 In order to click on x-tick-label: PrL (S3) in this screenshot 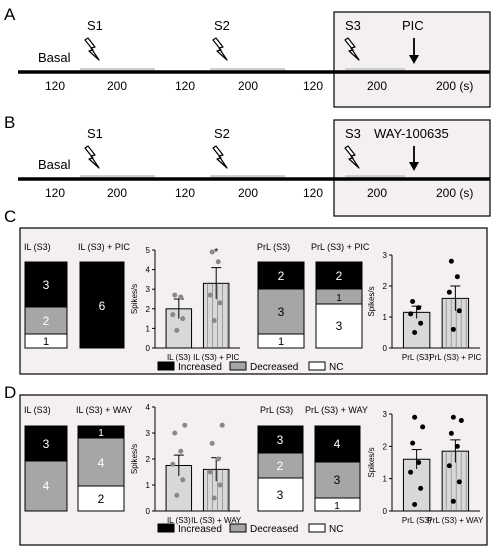, I will do `click(417, 357)`.